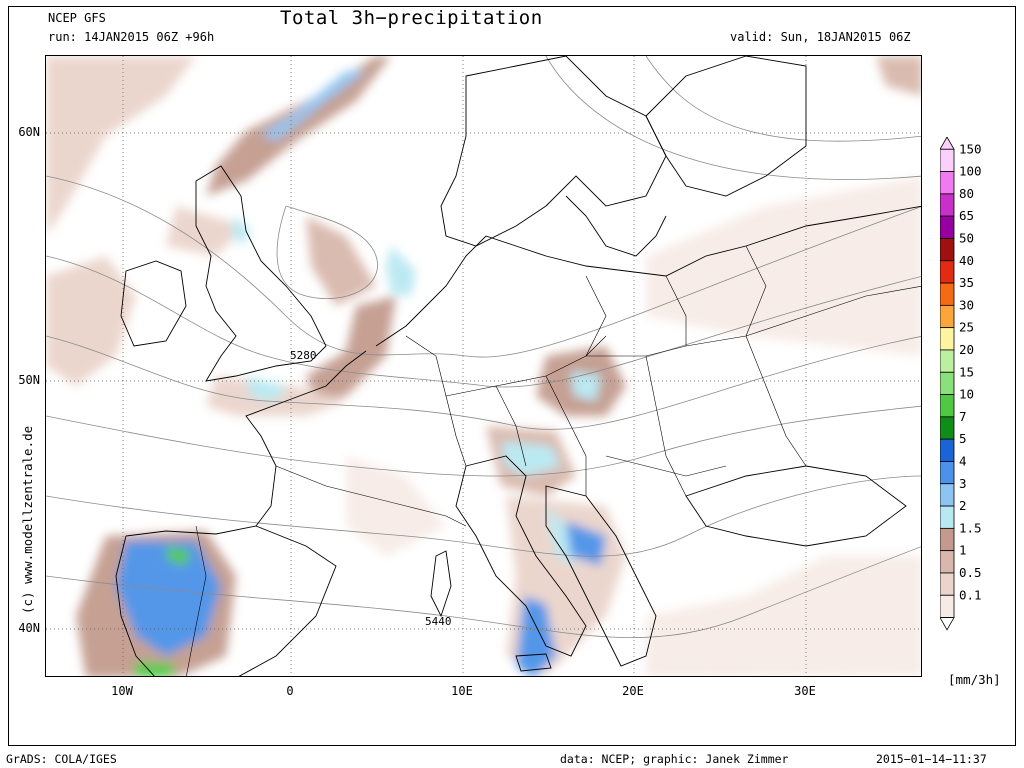 This screenshot has width=1024, height=768. Describe the element at coordinates (970, 148) in the screenshot. I see `colorbar-label: 150` at that location.